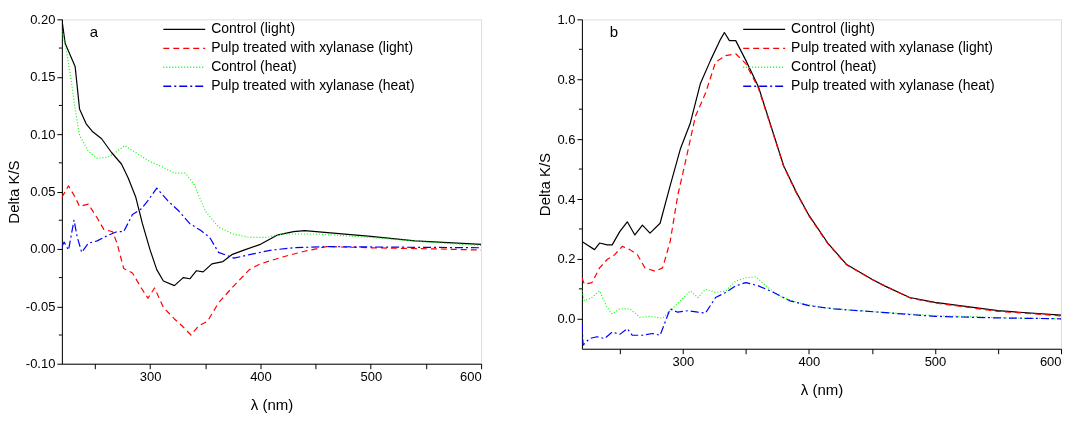 The image size is (1072, 428). Describe the element at coordinates (43, 249) in the screenshot. I see `y-tick-label: 0.00` at that location.